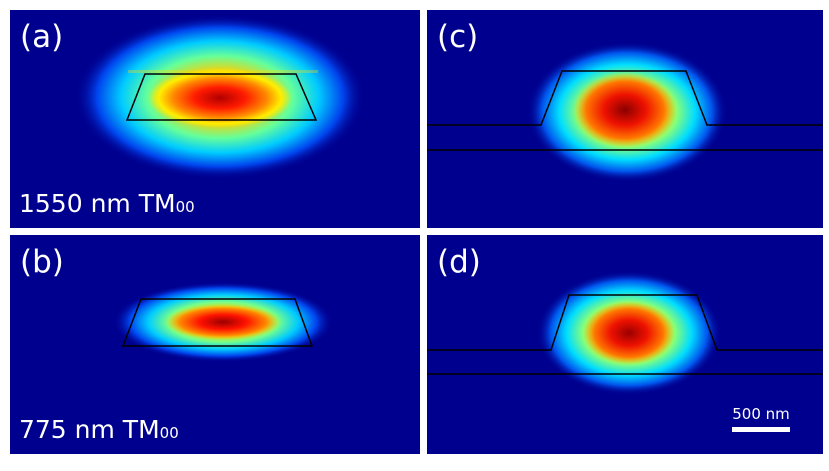 This screenshot has width=829, height=471. I want to click on scale-bar-label: 500 nm, so click(761, 414).